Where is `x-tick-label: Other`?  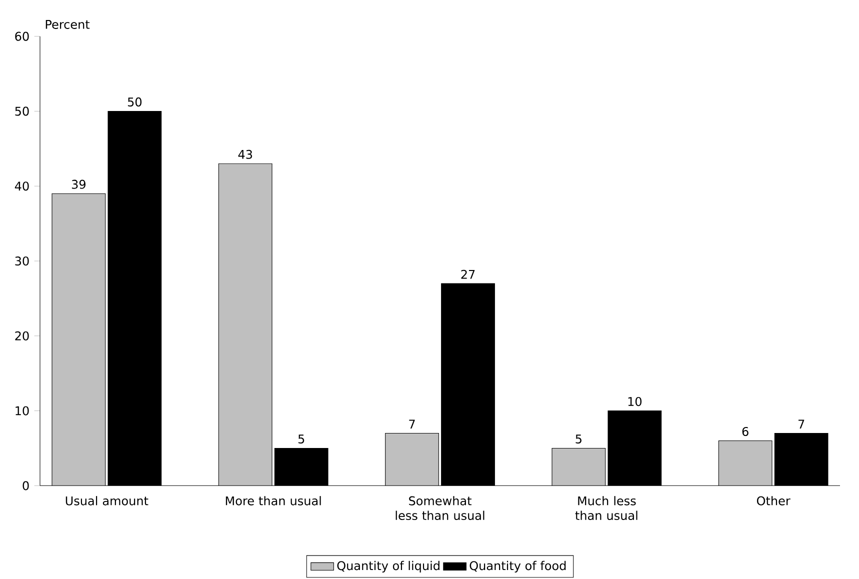 x-tick-label: Other is located at coordinates (773, 501).